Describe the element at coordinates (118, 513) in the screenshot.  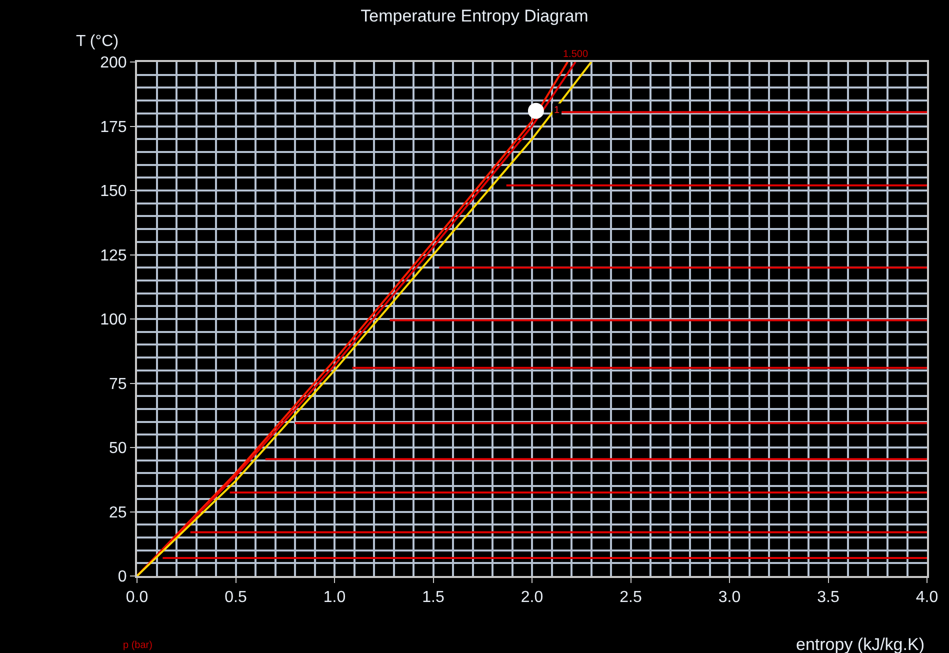
I see `y-tick-label: 25` at that location.